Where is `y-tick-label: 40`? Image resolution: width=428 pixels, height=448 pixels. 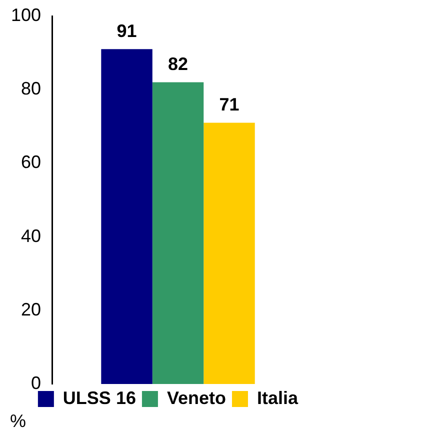
y-tick-label: 40 is located at coordinates (31, 236).